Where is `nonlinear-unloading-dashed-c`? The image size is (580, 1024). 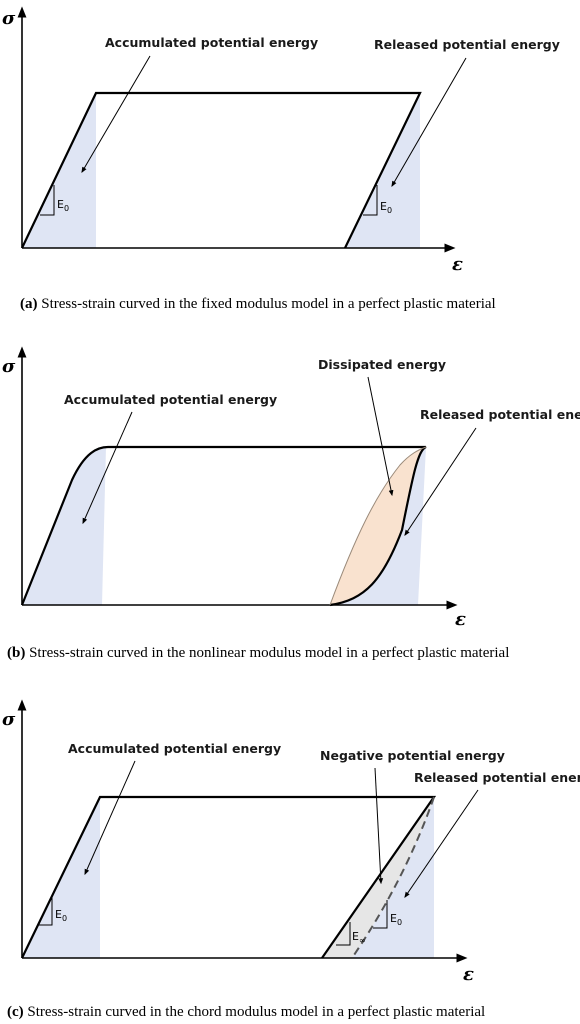
nonlinear-unloading-dashed-c is located at coordinates (393, 877).